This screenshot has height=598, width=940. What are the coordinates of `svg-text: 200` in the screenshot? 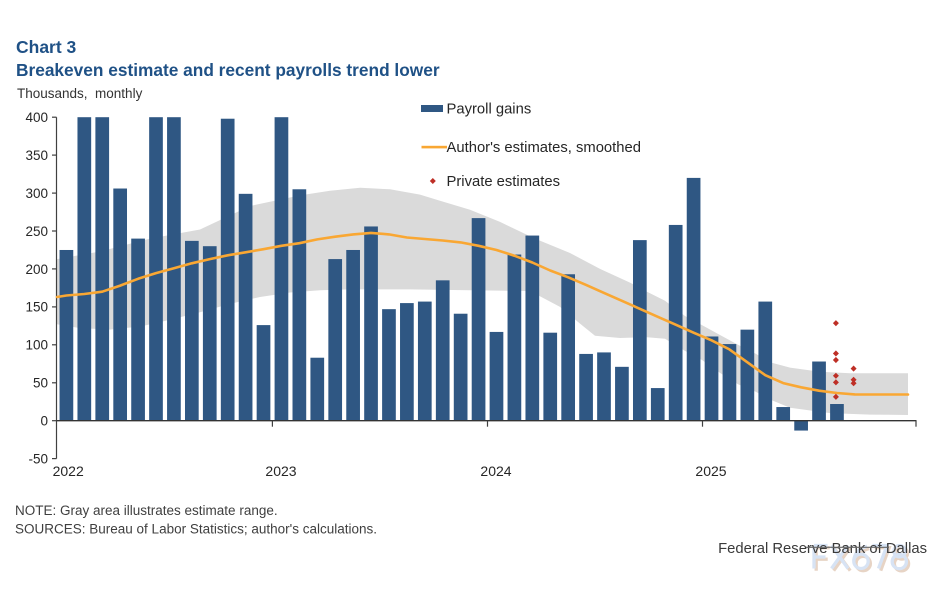 It's located at (36, 269).